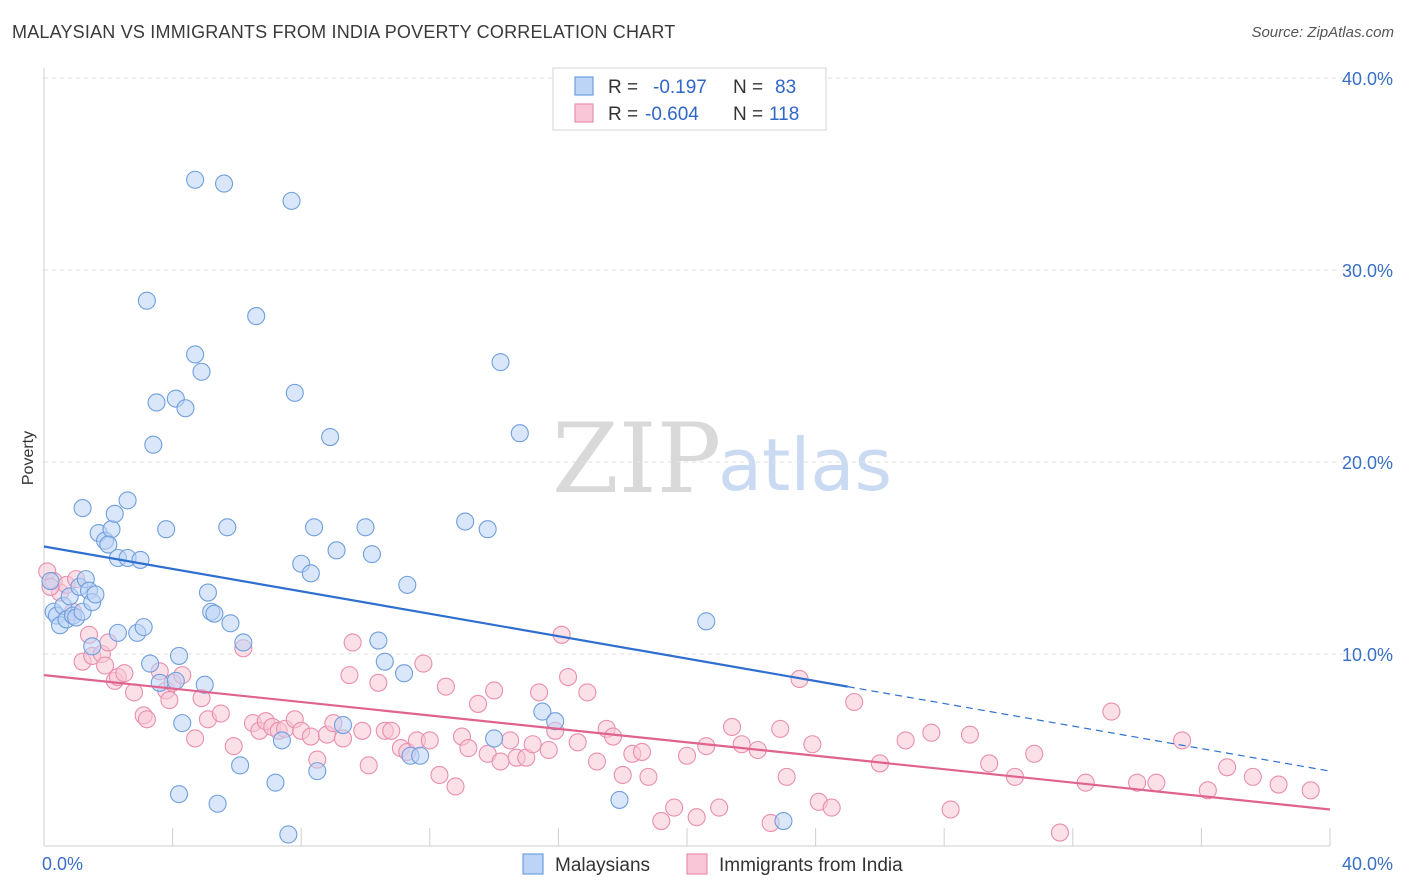 The image size is (1406, 892). What do you see at coordinates (1367, 864) in the screenshot?
I see `x-tick-label: 40.0%` at bounding box center [1367, 864].